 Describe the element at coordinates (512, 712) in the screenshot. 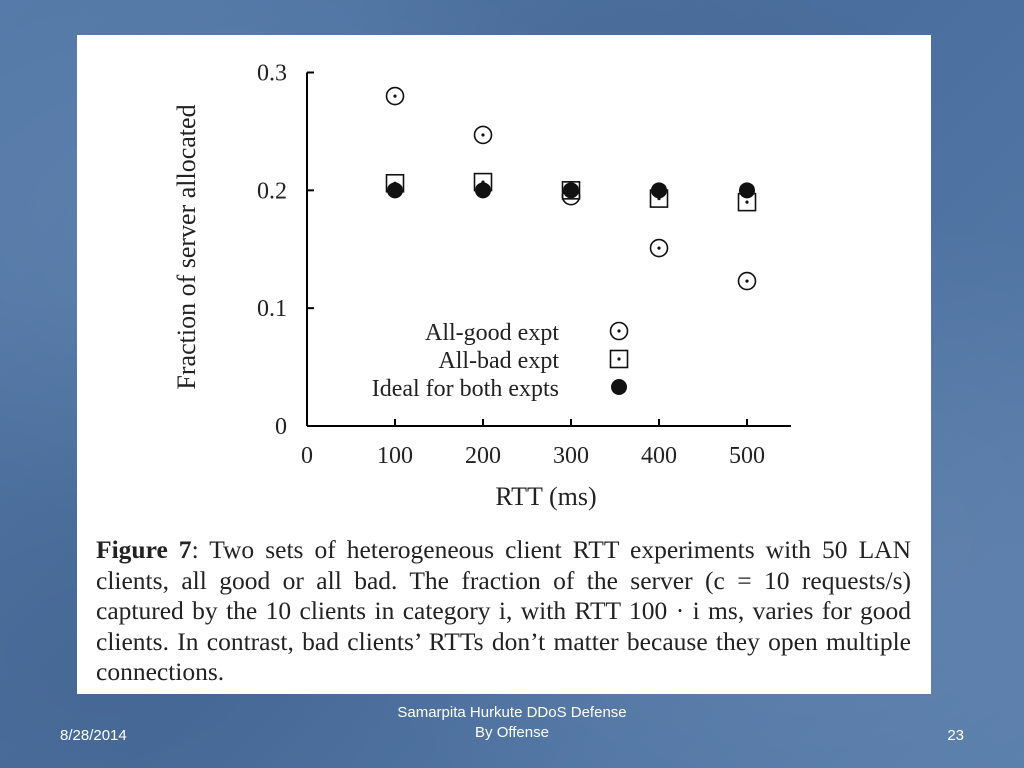

I see `footer-title-line1: Samarpita Hurkute DDoS Defense` at that location.